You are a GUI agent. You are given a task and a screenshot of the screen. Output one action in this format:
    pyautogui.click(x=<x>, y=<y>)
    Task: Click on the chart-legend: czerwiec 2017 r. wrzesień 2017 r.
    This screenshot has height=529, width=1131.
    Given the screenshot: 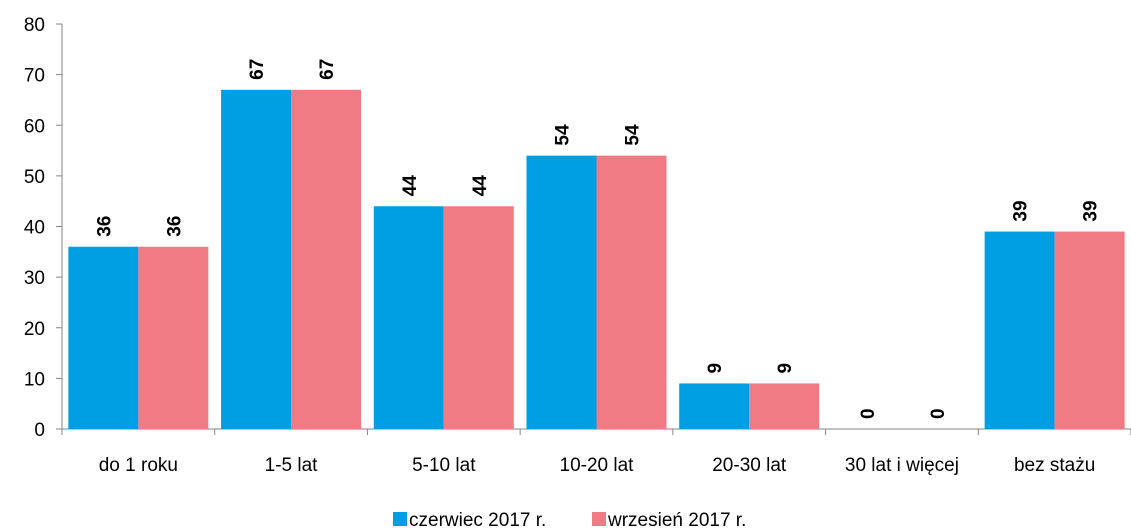 What is the action you would take?
    pyautogui.click(x=569, y=519)
    